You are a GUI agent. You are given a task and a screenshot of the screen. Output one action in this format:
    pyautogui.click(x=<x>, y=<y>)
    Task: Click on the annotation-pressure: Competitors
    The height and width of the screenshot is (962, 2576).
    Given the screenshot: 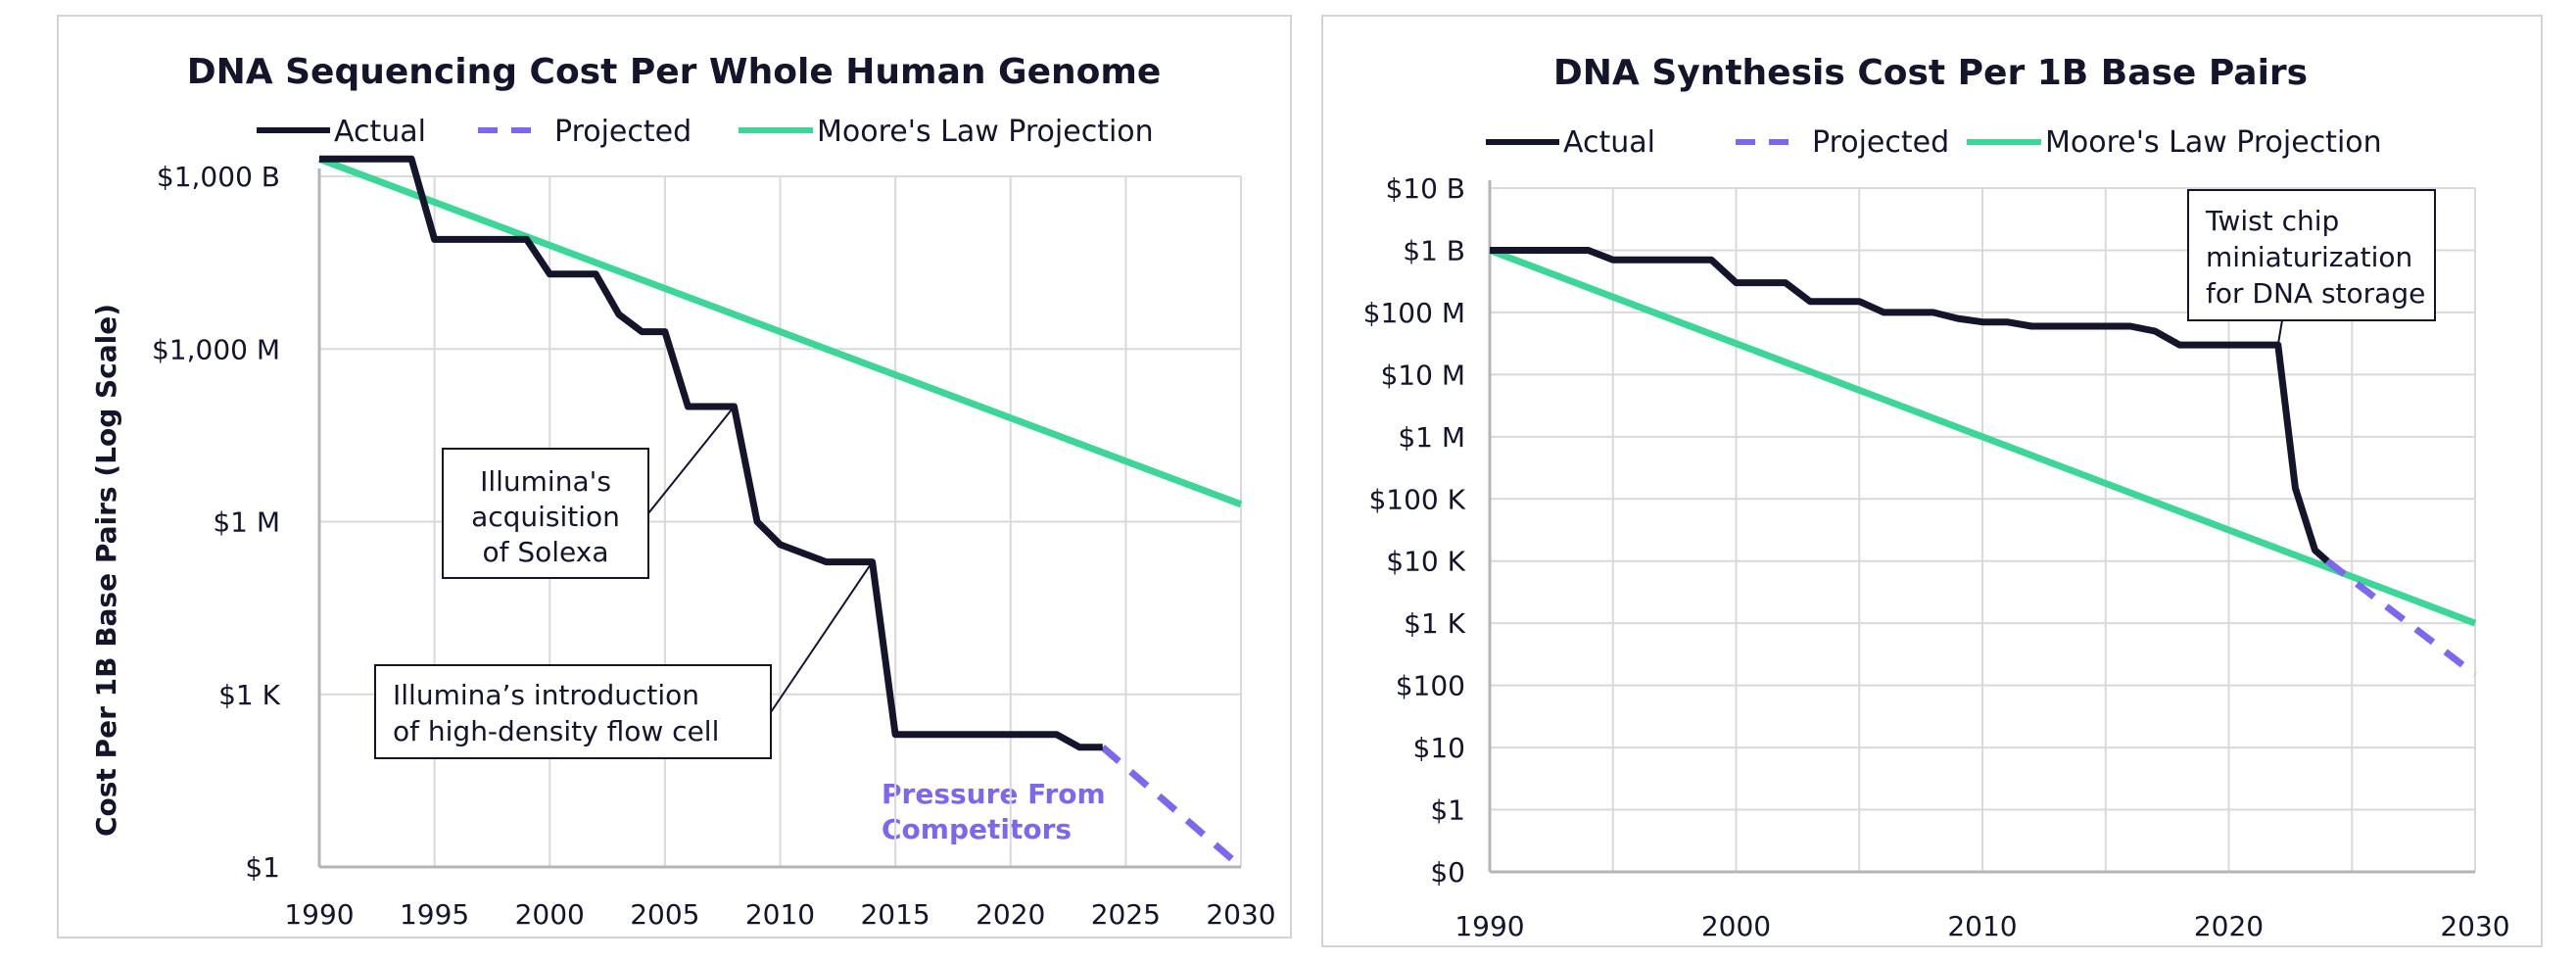 What is the action you would take?
    pyautogui.click(x=977, y=829)
    